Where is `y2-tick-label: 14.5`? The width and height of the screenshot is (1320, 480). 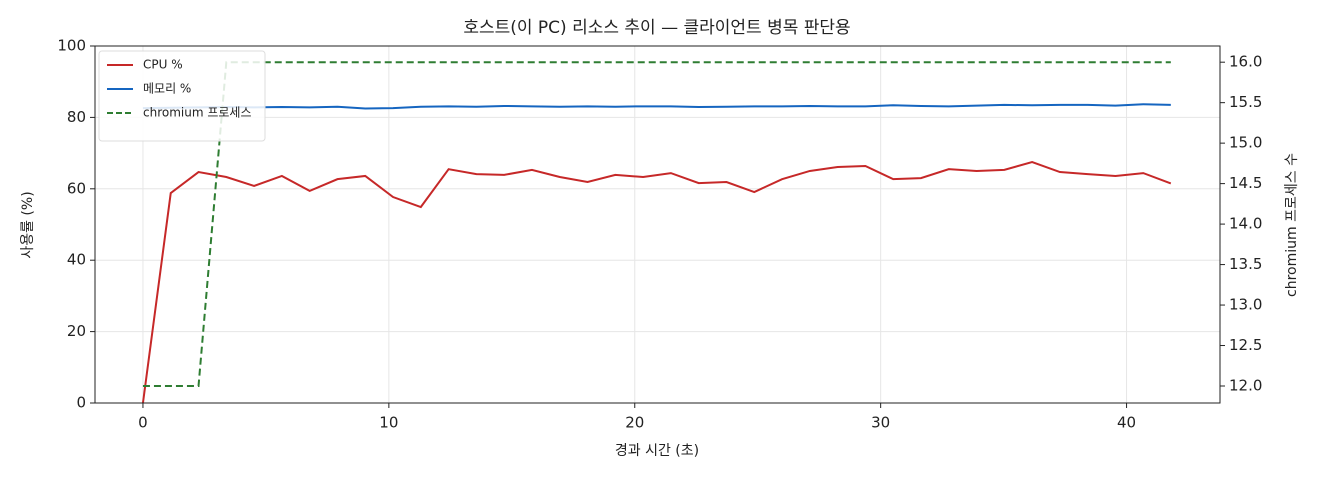
y2-tick-label: 14.5 is located at coordinates (1245, 183).